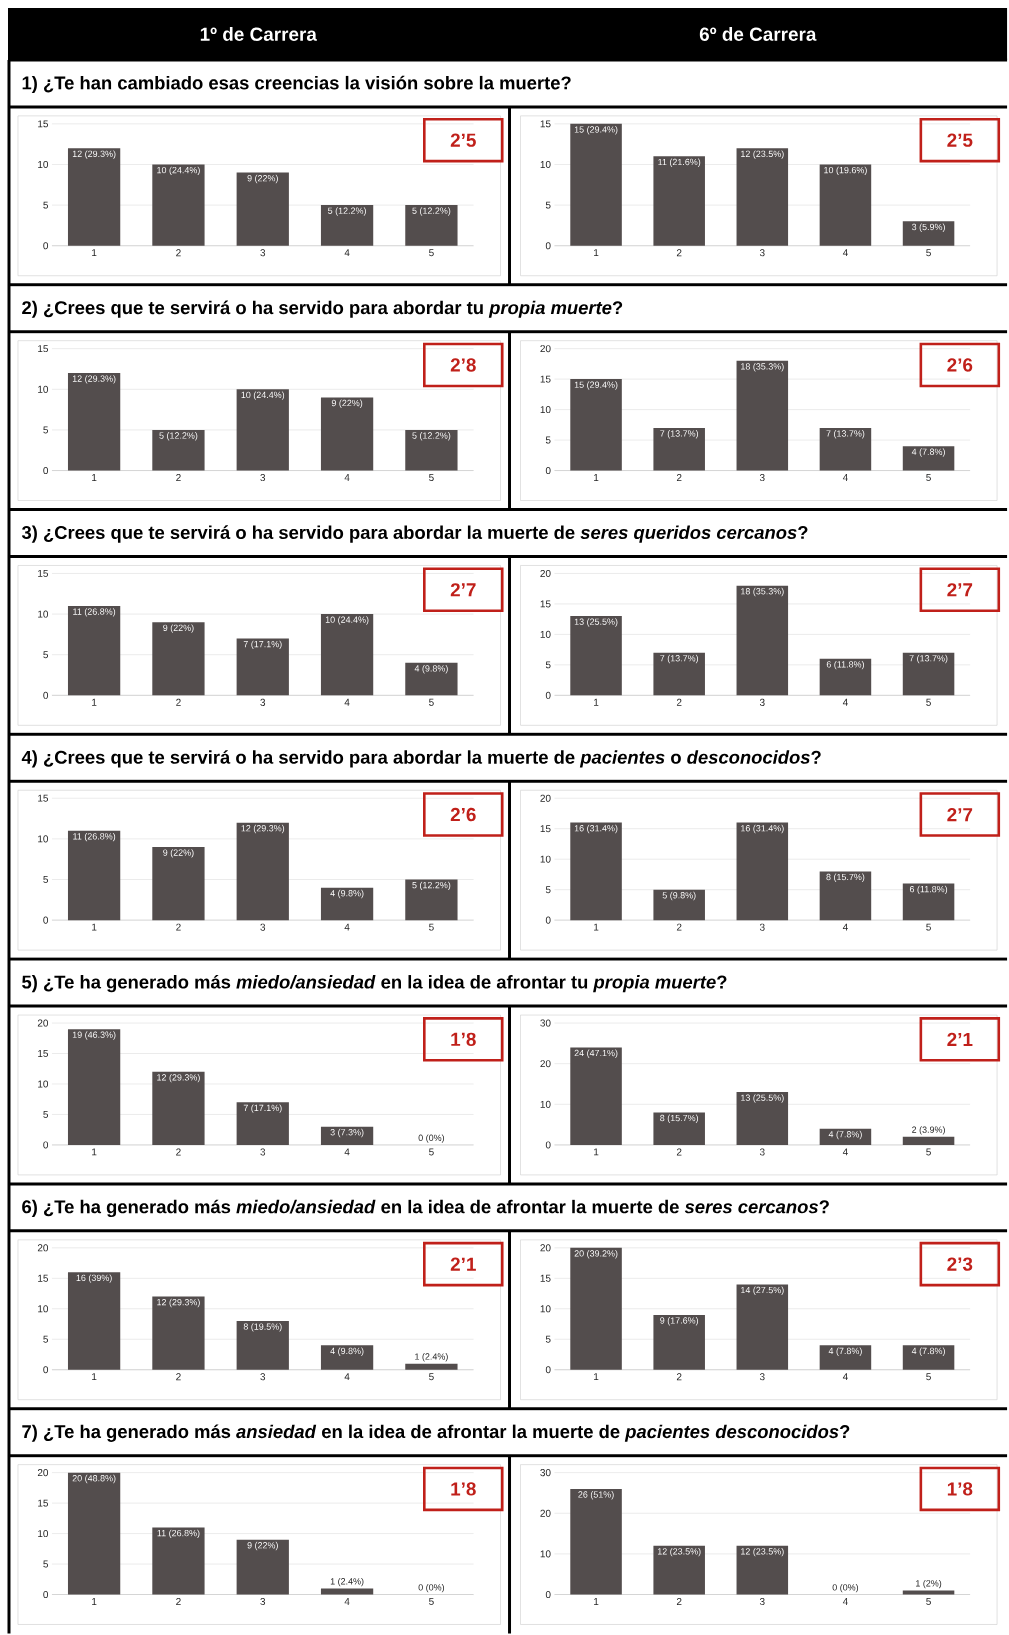  What do you see at coordinates (545, 1473) in the screenshot?
I see `y-tick-label: 30` at bounding box center [545, 1473].